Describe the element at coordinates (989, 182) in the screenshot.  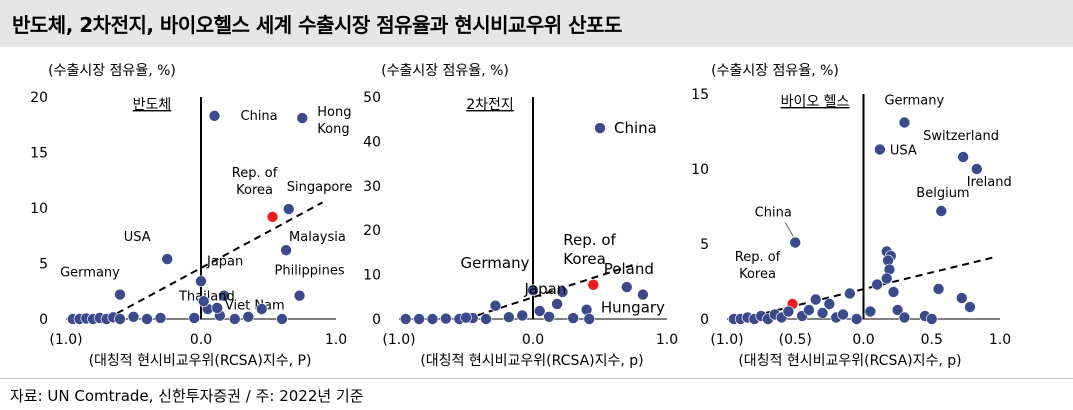
I see `point-label: Ireland` at that location.